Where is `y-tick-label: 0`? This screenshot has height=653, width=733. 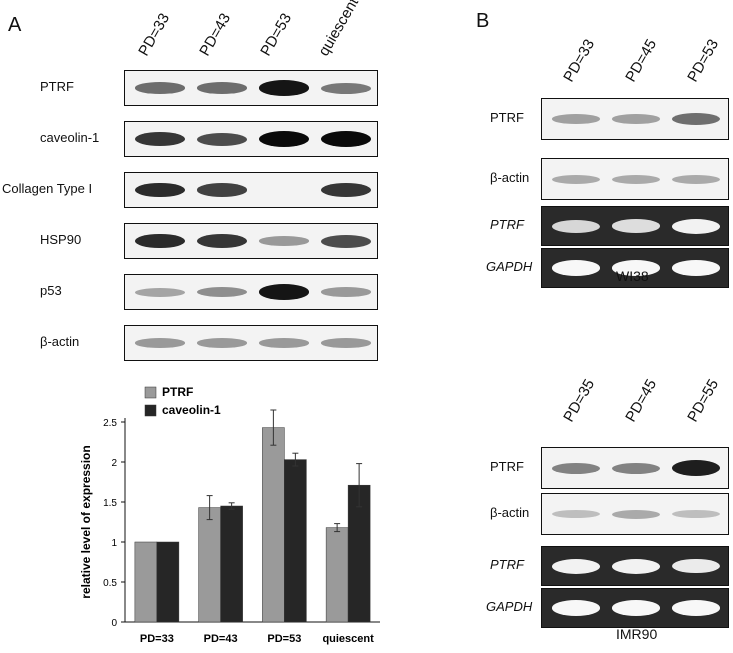 y-tick-label: 0 is located at coordinates (114, 623).